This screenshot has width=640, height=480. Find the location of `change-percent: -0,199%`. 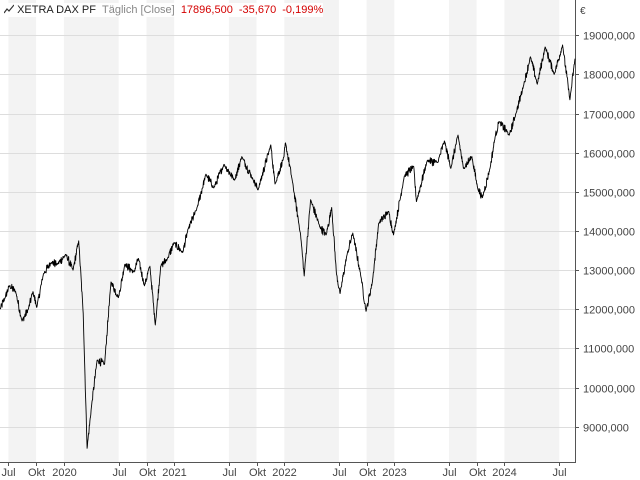

change-percent: -0,199% is located at coordinates (303, 10).